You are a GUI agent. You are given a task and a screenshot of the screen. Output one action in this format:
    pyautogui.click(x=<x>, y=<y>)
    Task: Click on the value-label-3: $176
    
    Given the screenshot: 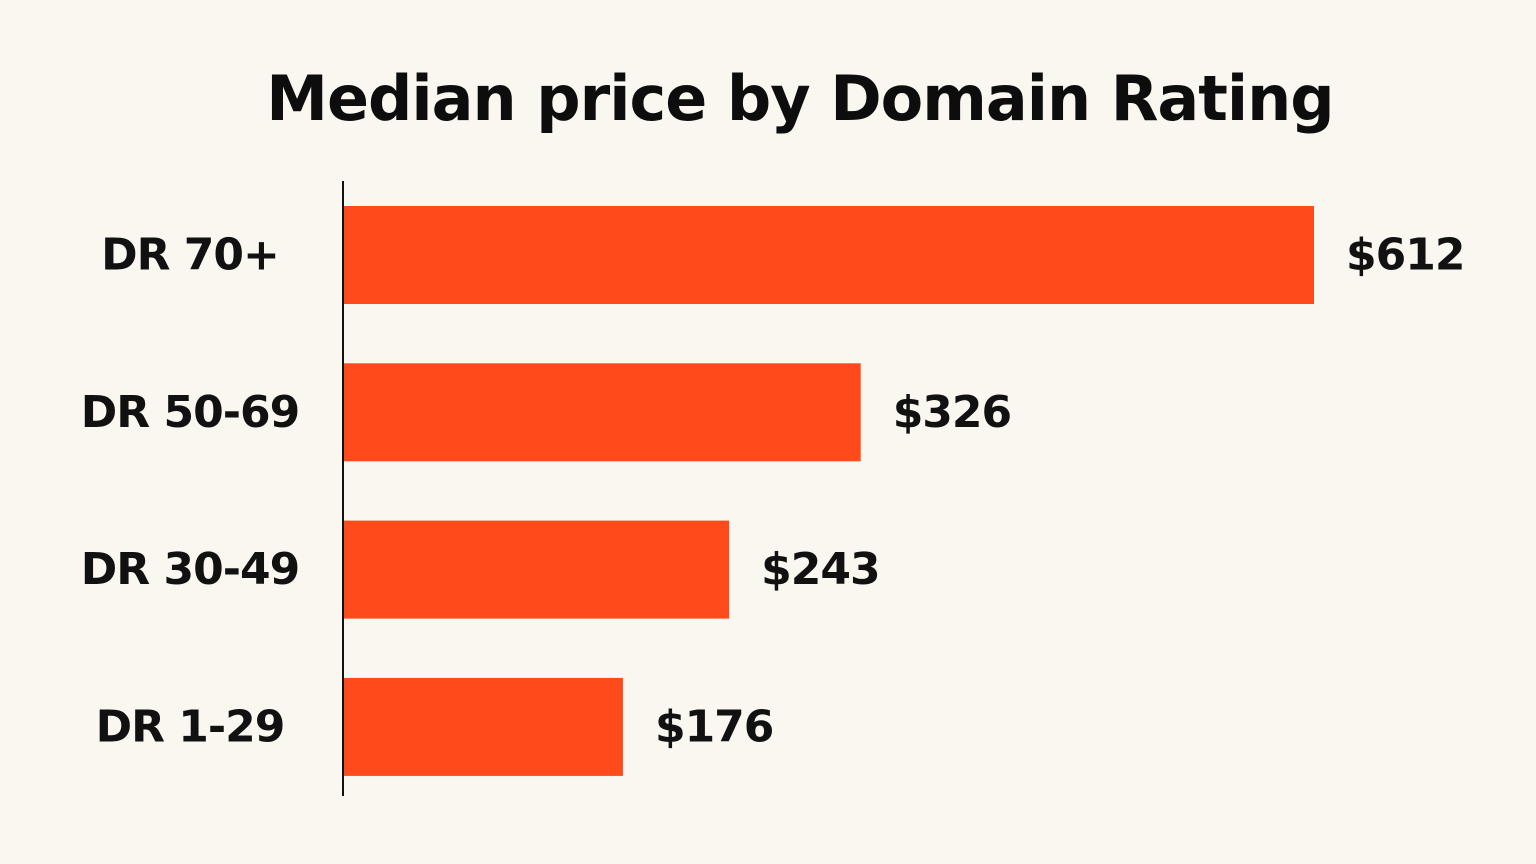 What is the action you would take?
    pyautogui.click(x=714, y=726)
    